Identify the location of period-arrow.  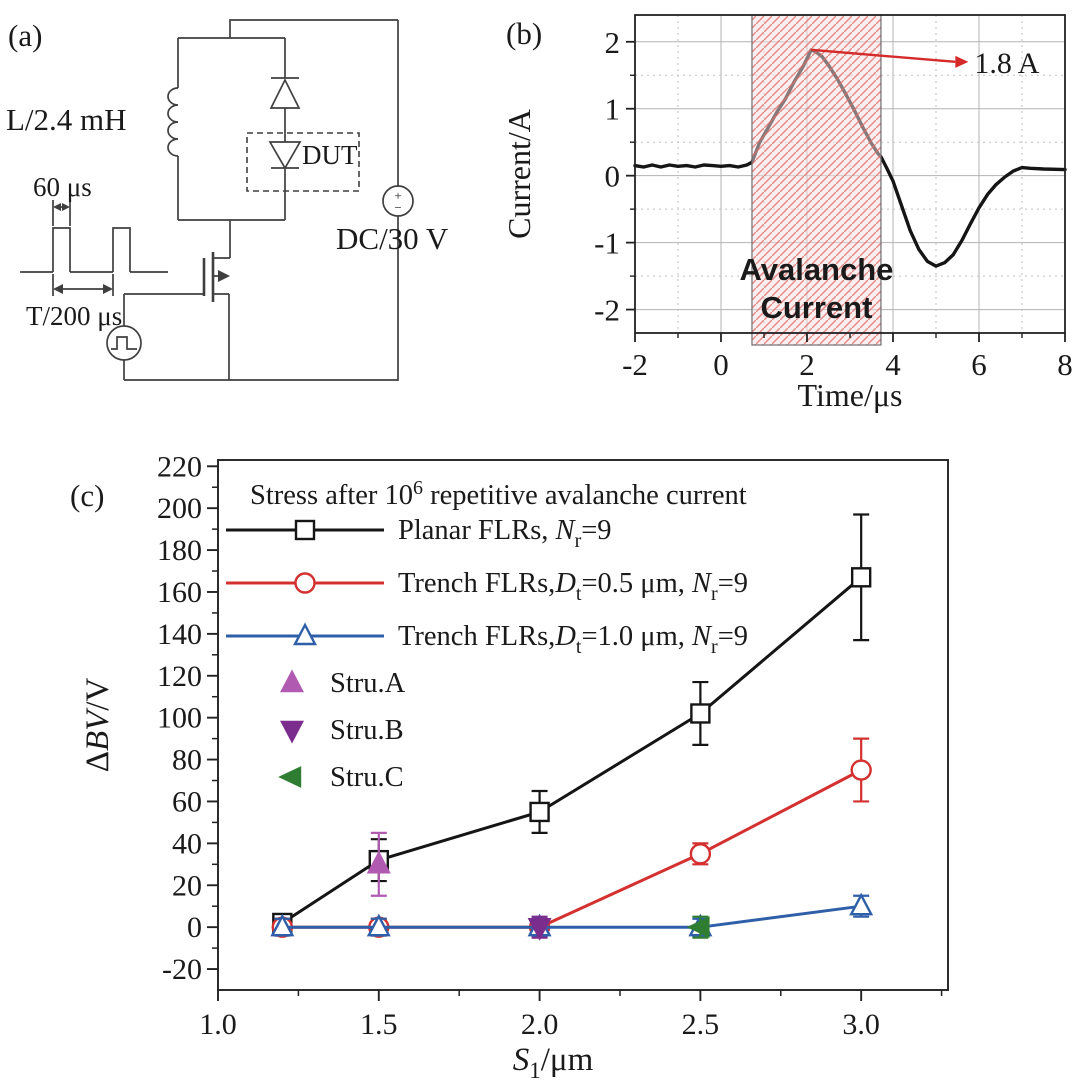
(83, 285).